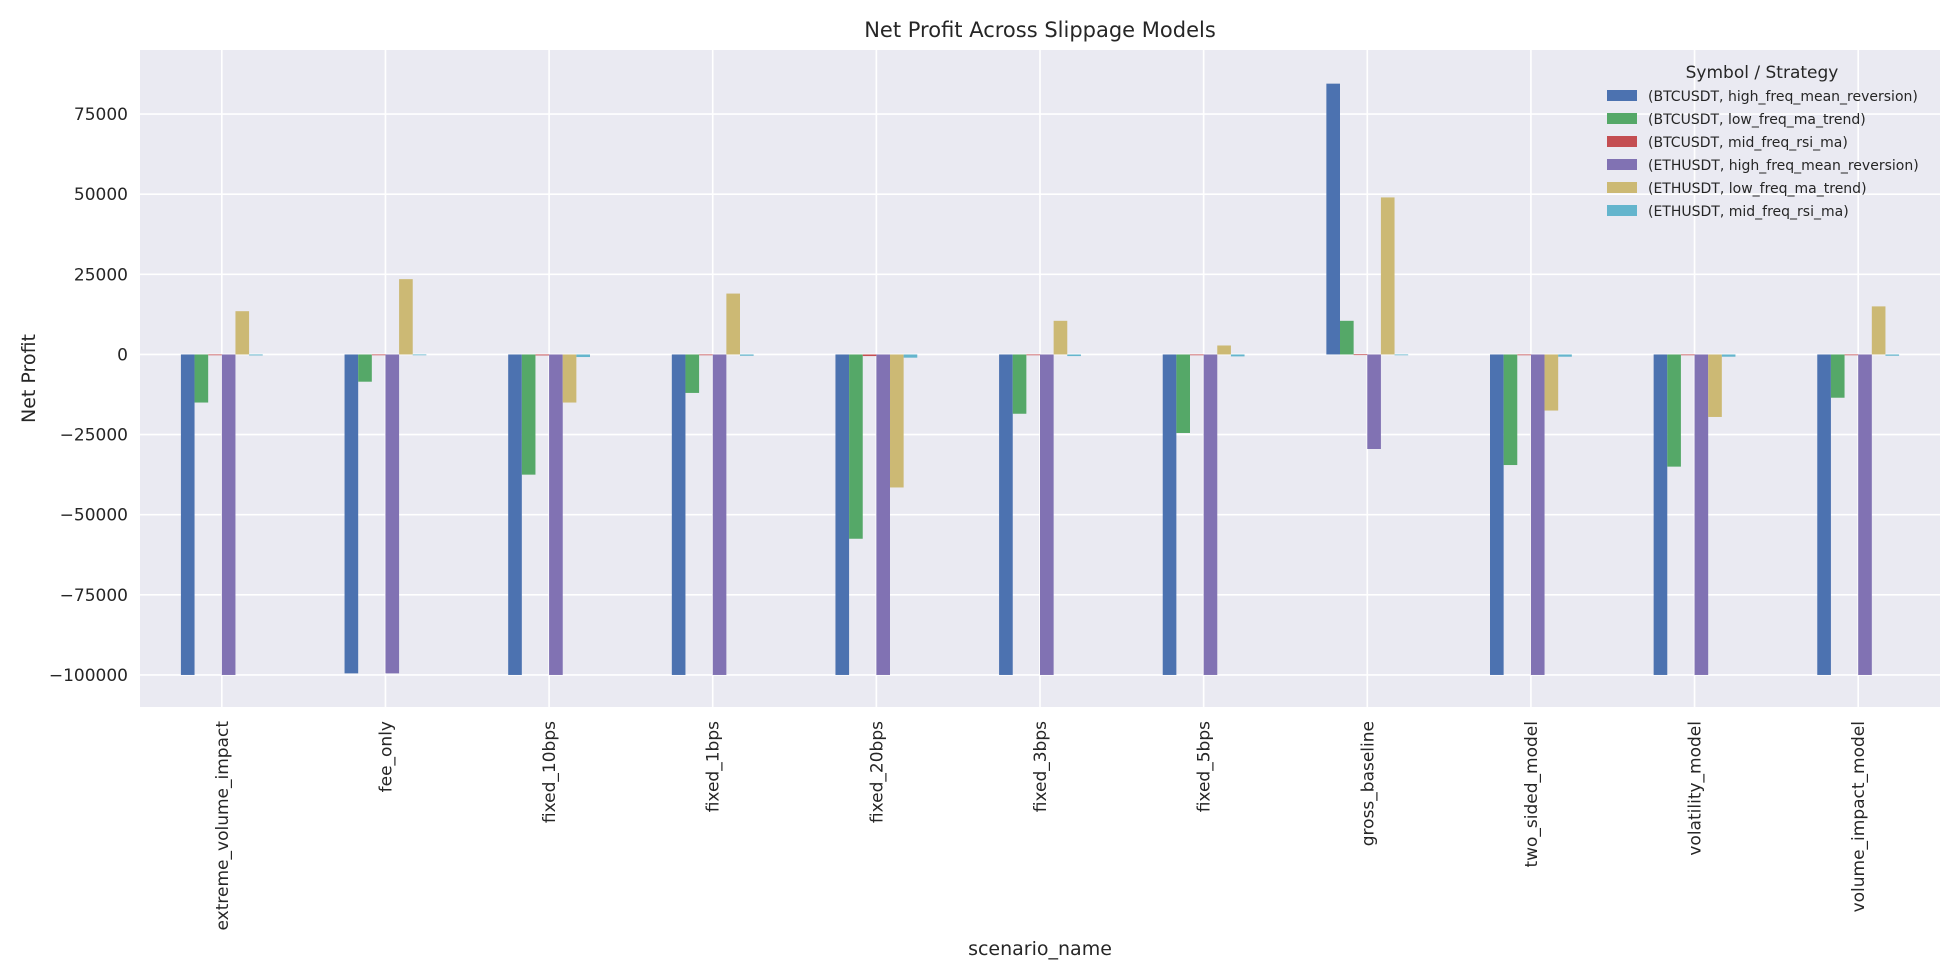 The image size is (1960, 980). I want to click on legend-label: (BTCUSDT, low_freq_ma_trend), so click(1757, 120).